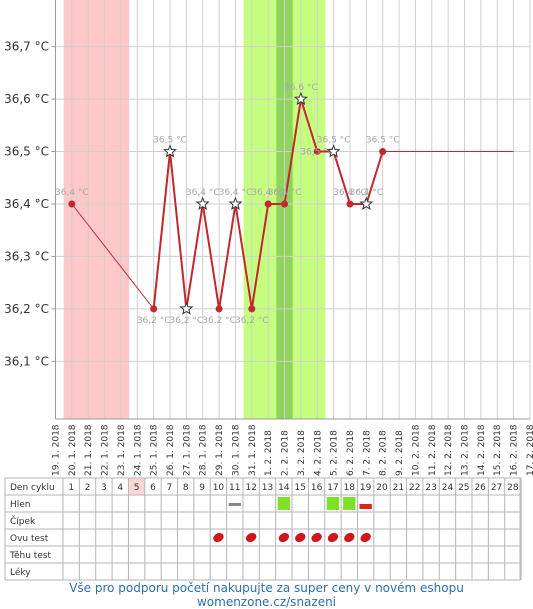  Describe the element at coordinates (187, 450) in the screenshot. I see `x-tick-label: 27. 1. 2018` at that location.